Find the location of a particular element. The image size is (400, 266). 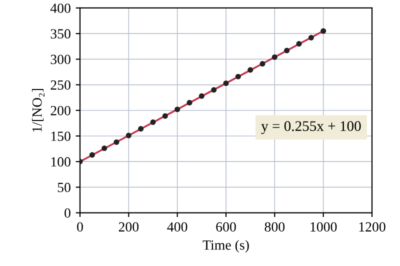

y-tick-label: 200 is located at coordinates (60, 111).